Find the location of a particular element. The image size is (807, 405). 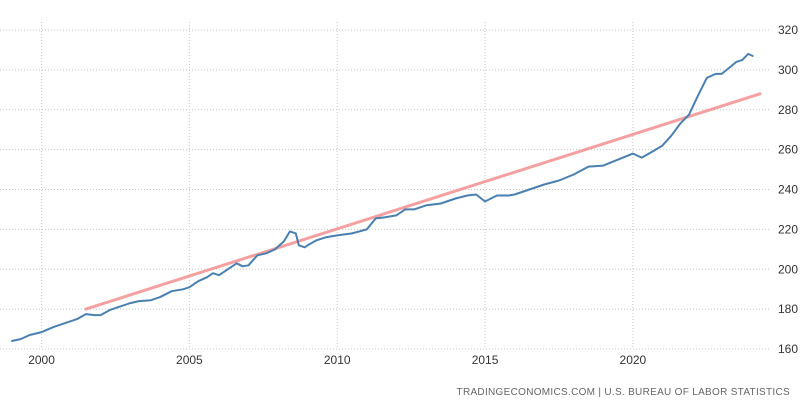

y-axis-tick-labels: 160 180 200 220 240 260 280 300 320 is located at coordinates (788, 189).